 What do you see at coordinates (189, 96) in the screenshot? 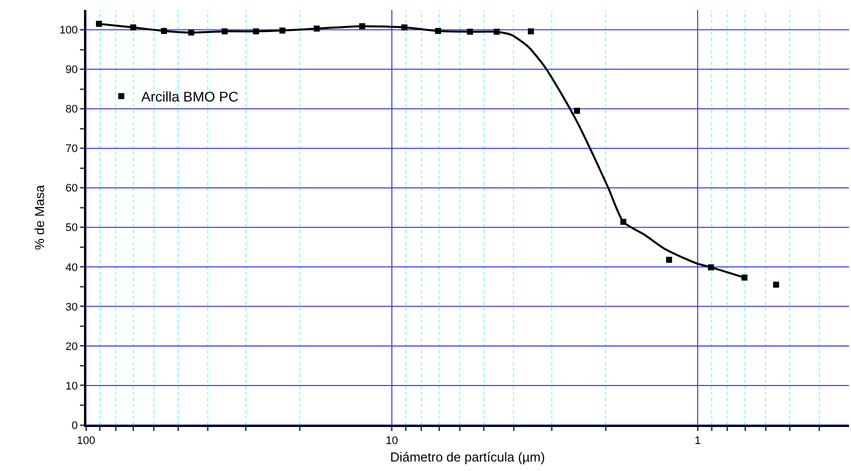
I see `legend-label: Arcilla BMO PC` at bounding box center [189, 96].